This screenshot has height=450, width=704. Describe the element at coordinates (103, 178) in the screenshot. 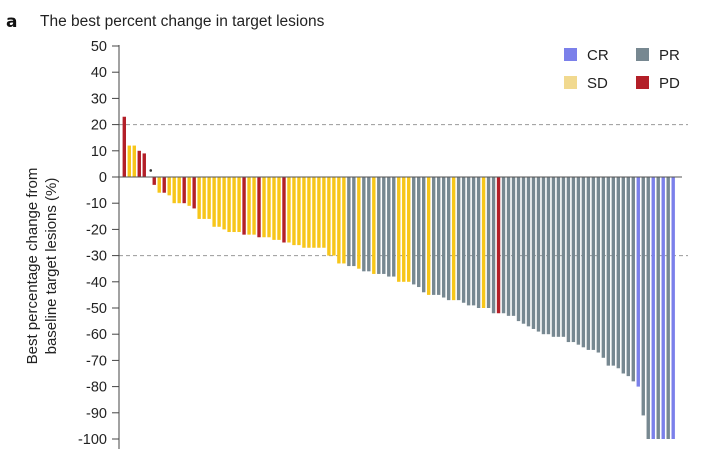

I see `y-tick-label: 0` at that location.